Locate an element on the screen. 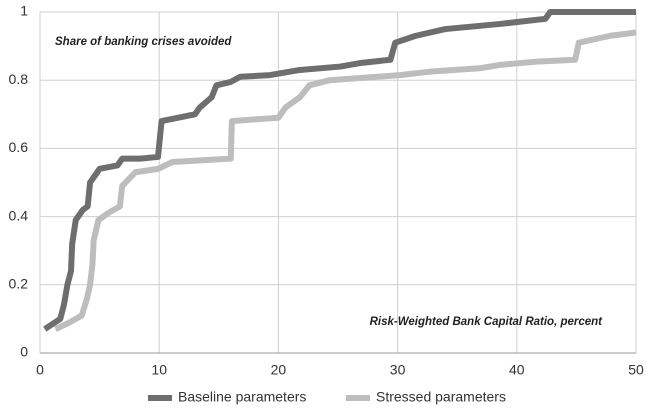 The image size is (648, 410). x-tick-label: 40 is located at coordinates (517, 370).